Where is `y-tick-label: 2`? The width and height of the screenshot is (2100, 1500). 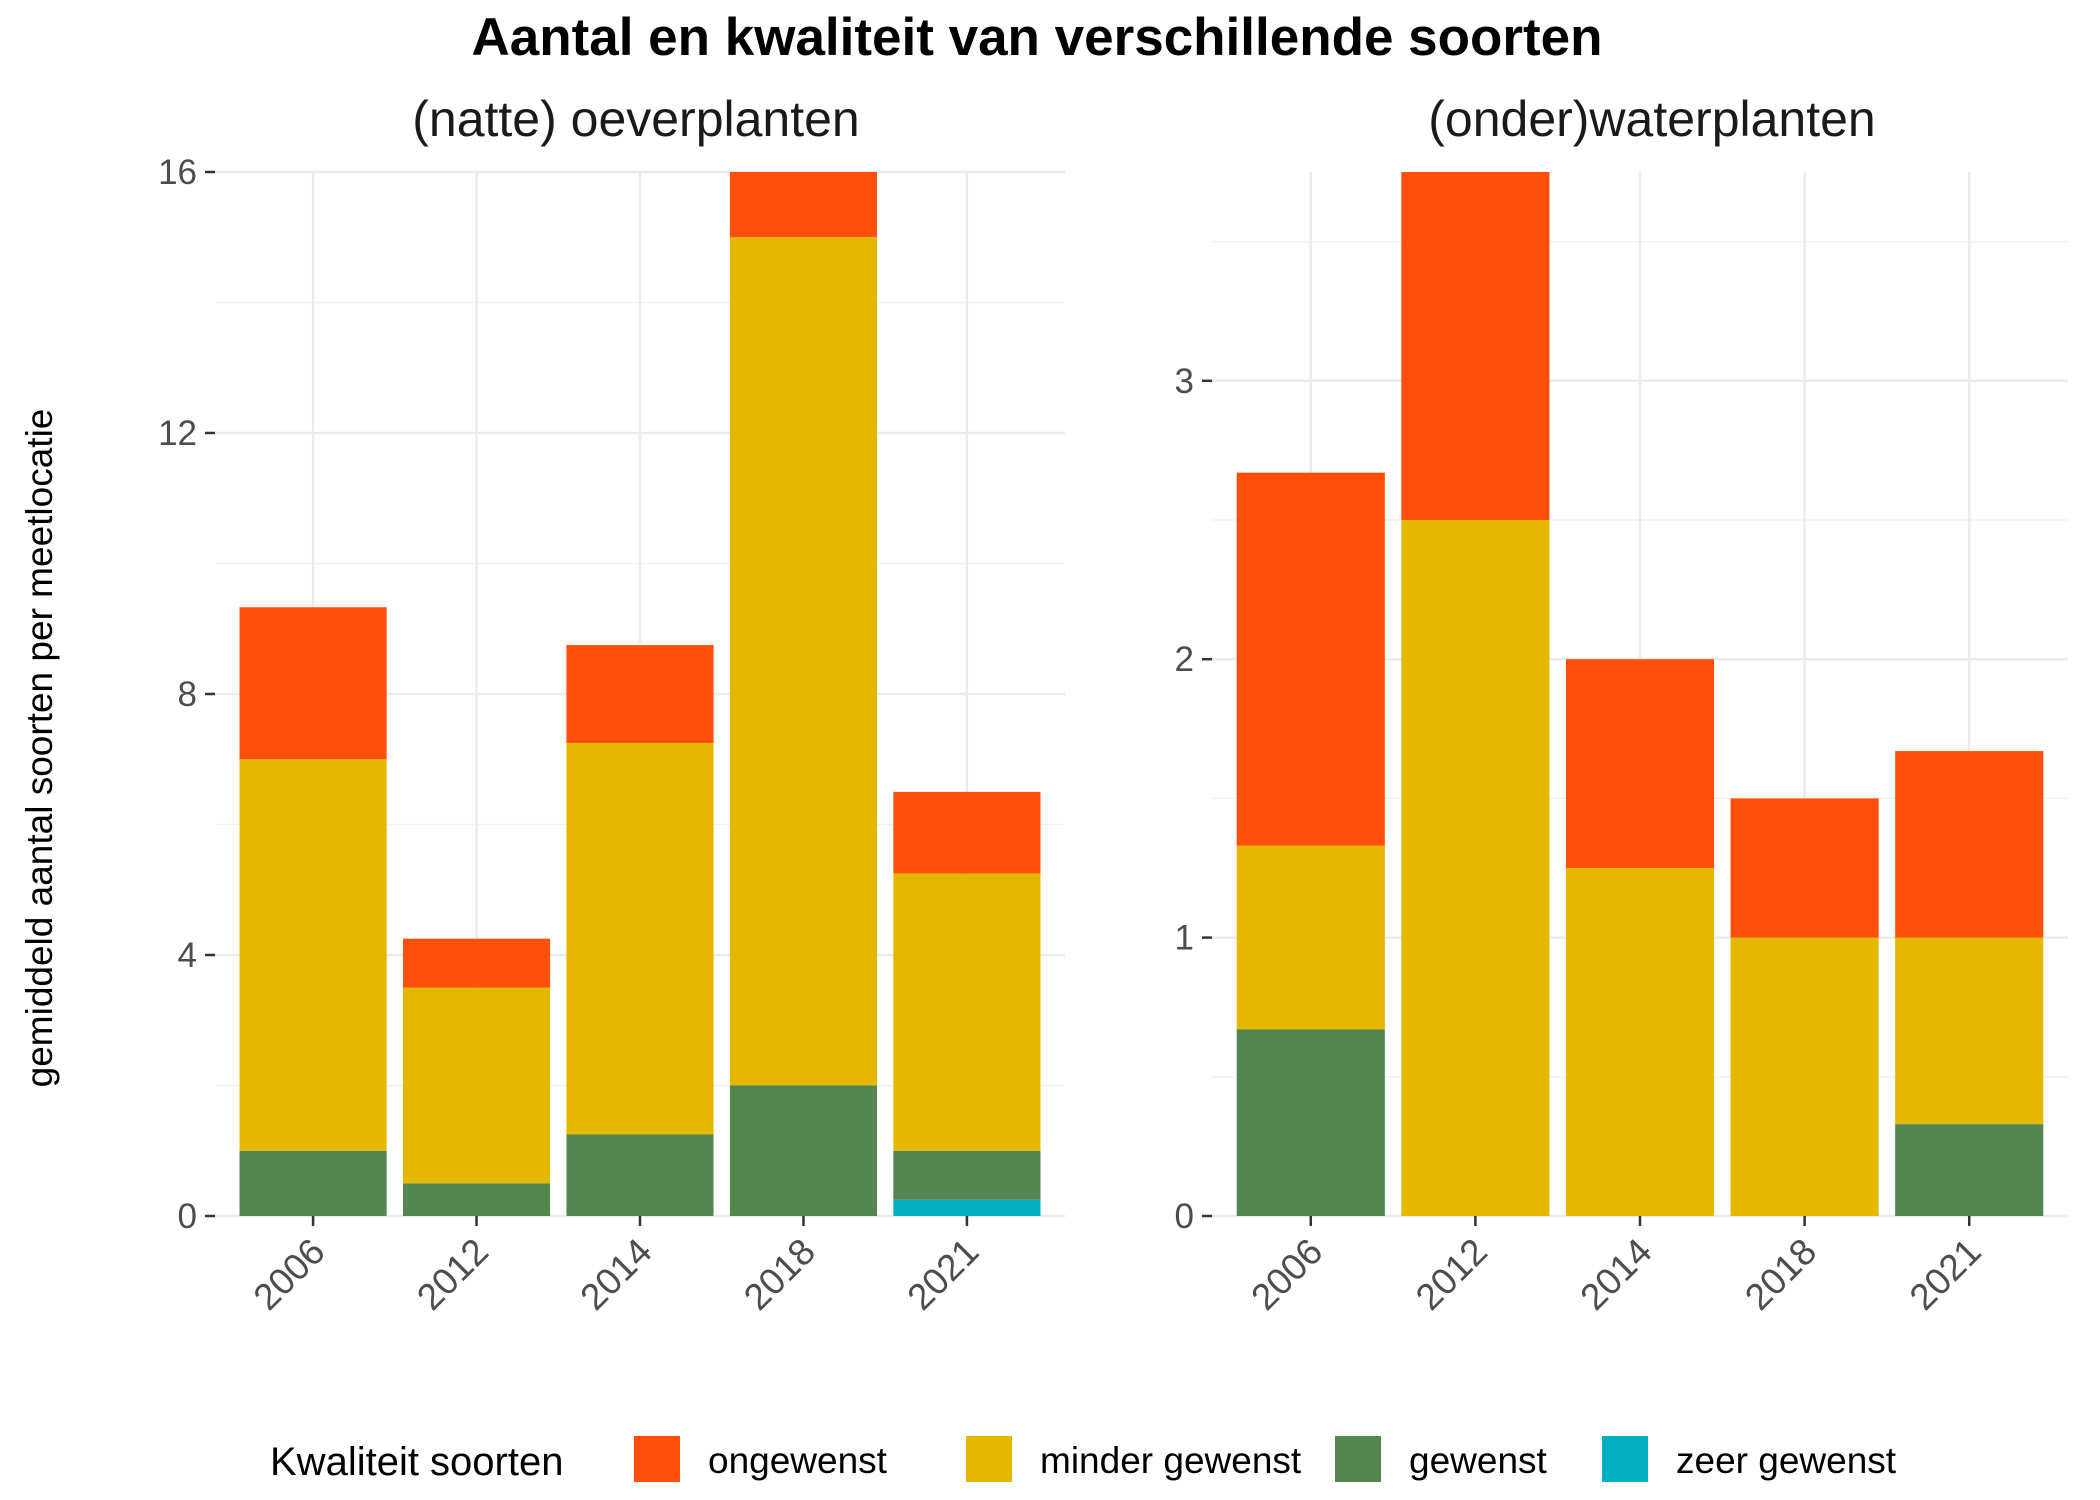 y-tick-label: 2 is located at coordinates (1184, 659).